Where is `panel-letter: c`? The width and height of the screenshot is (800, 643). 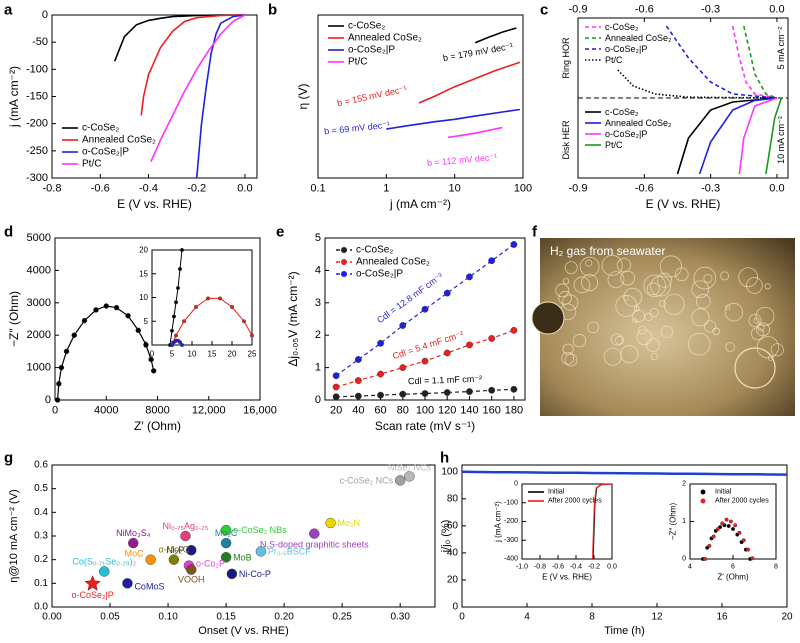
panel-letter: c is located at coordinates (544, 10).